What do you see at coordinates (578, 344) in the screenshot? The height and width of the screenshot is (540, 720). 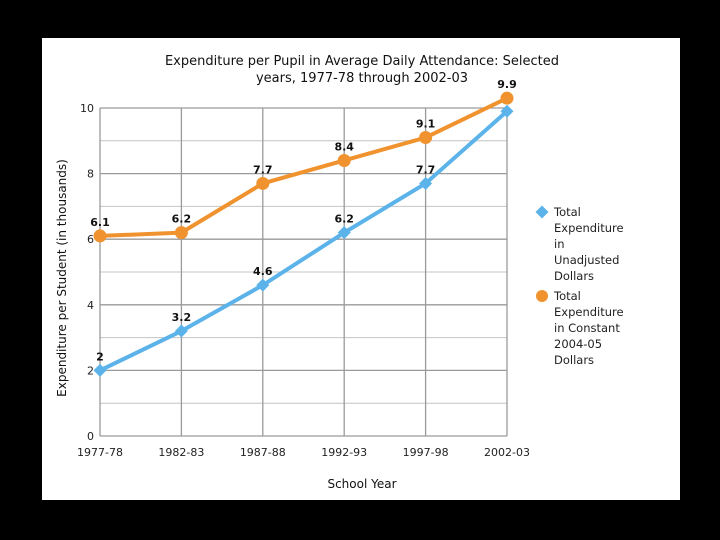 I see `legend-label-constant: 2004-05` at bounding box center [578, 344].